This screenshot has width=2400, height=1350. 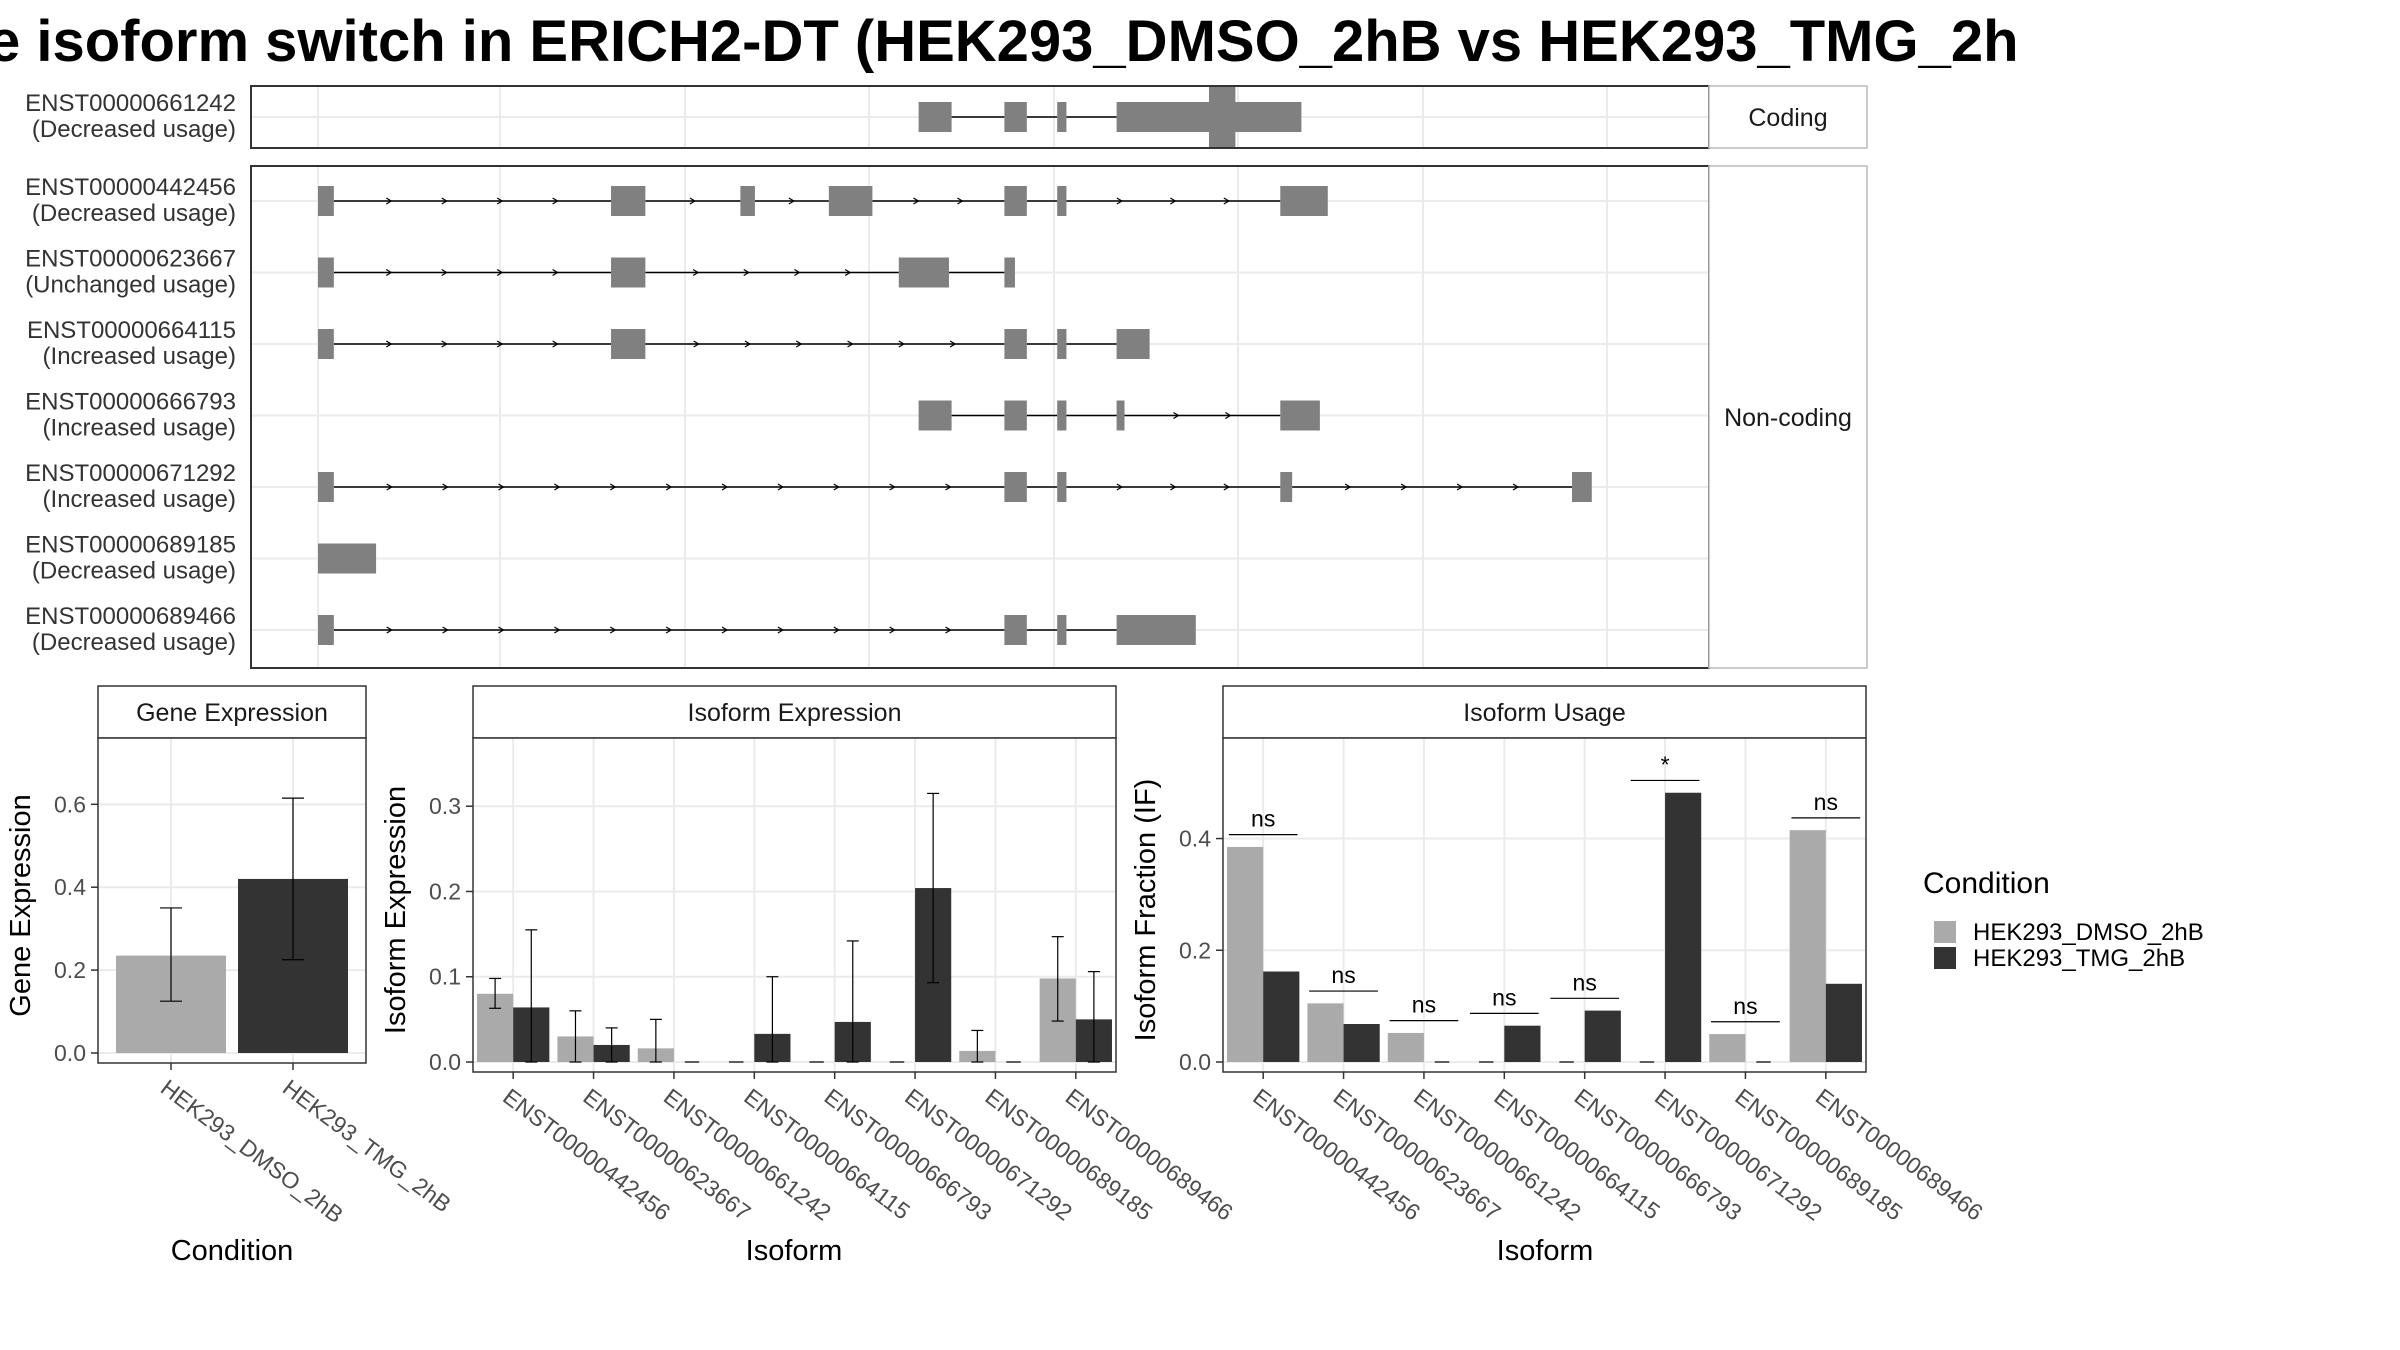 I want to click on panel-strip, so click(x=232, y=712).